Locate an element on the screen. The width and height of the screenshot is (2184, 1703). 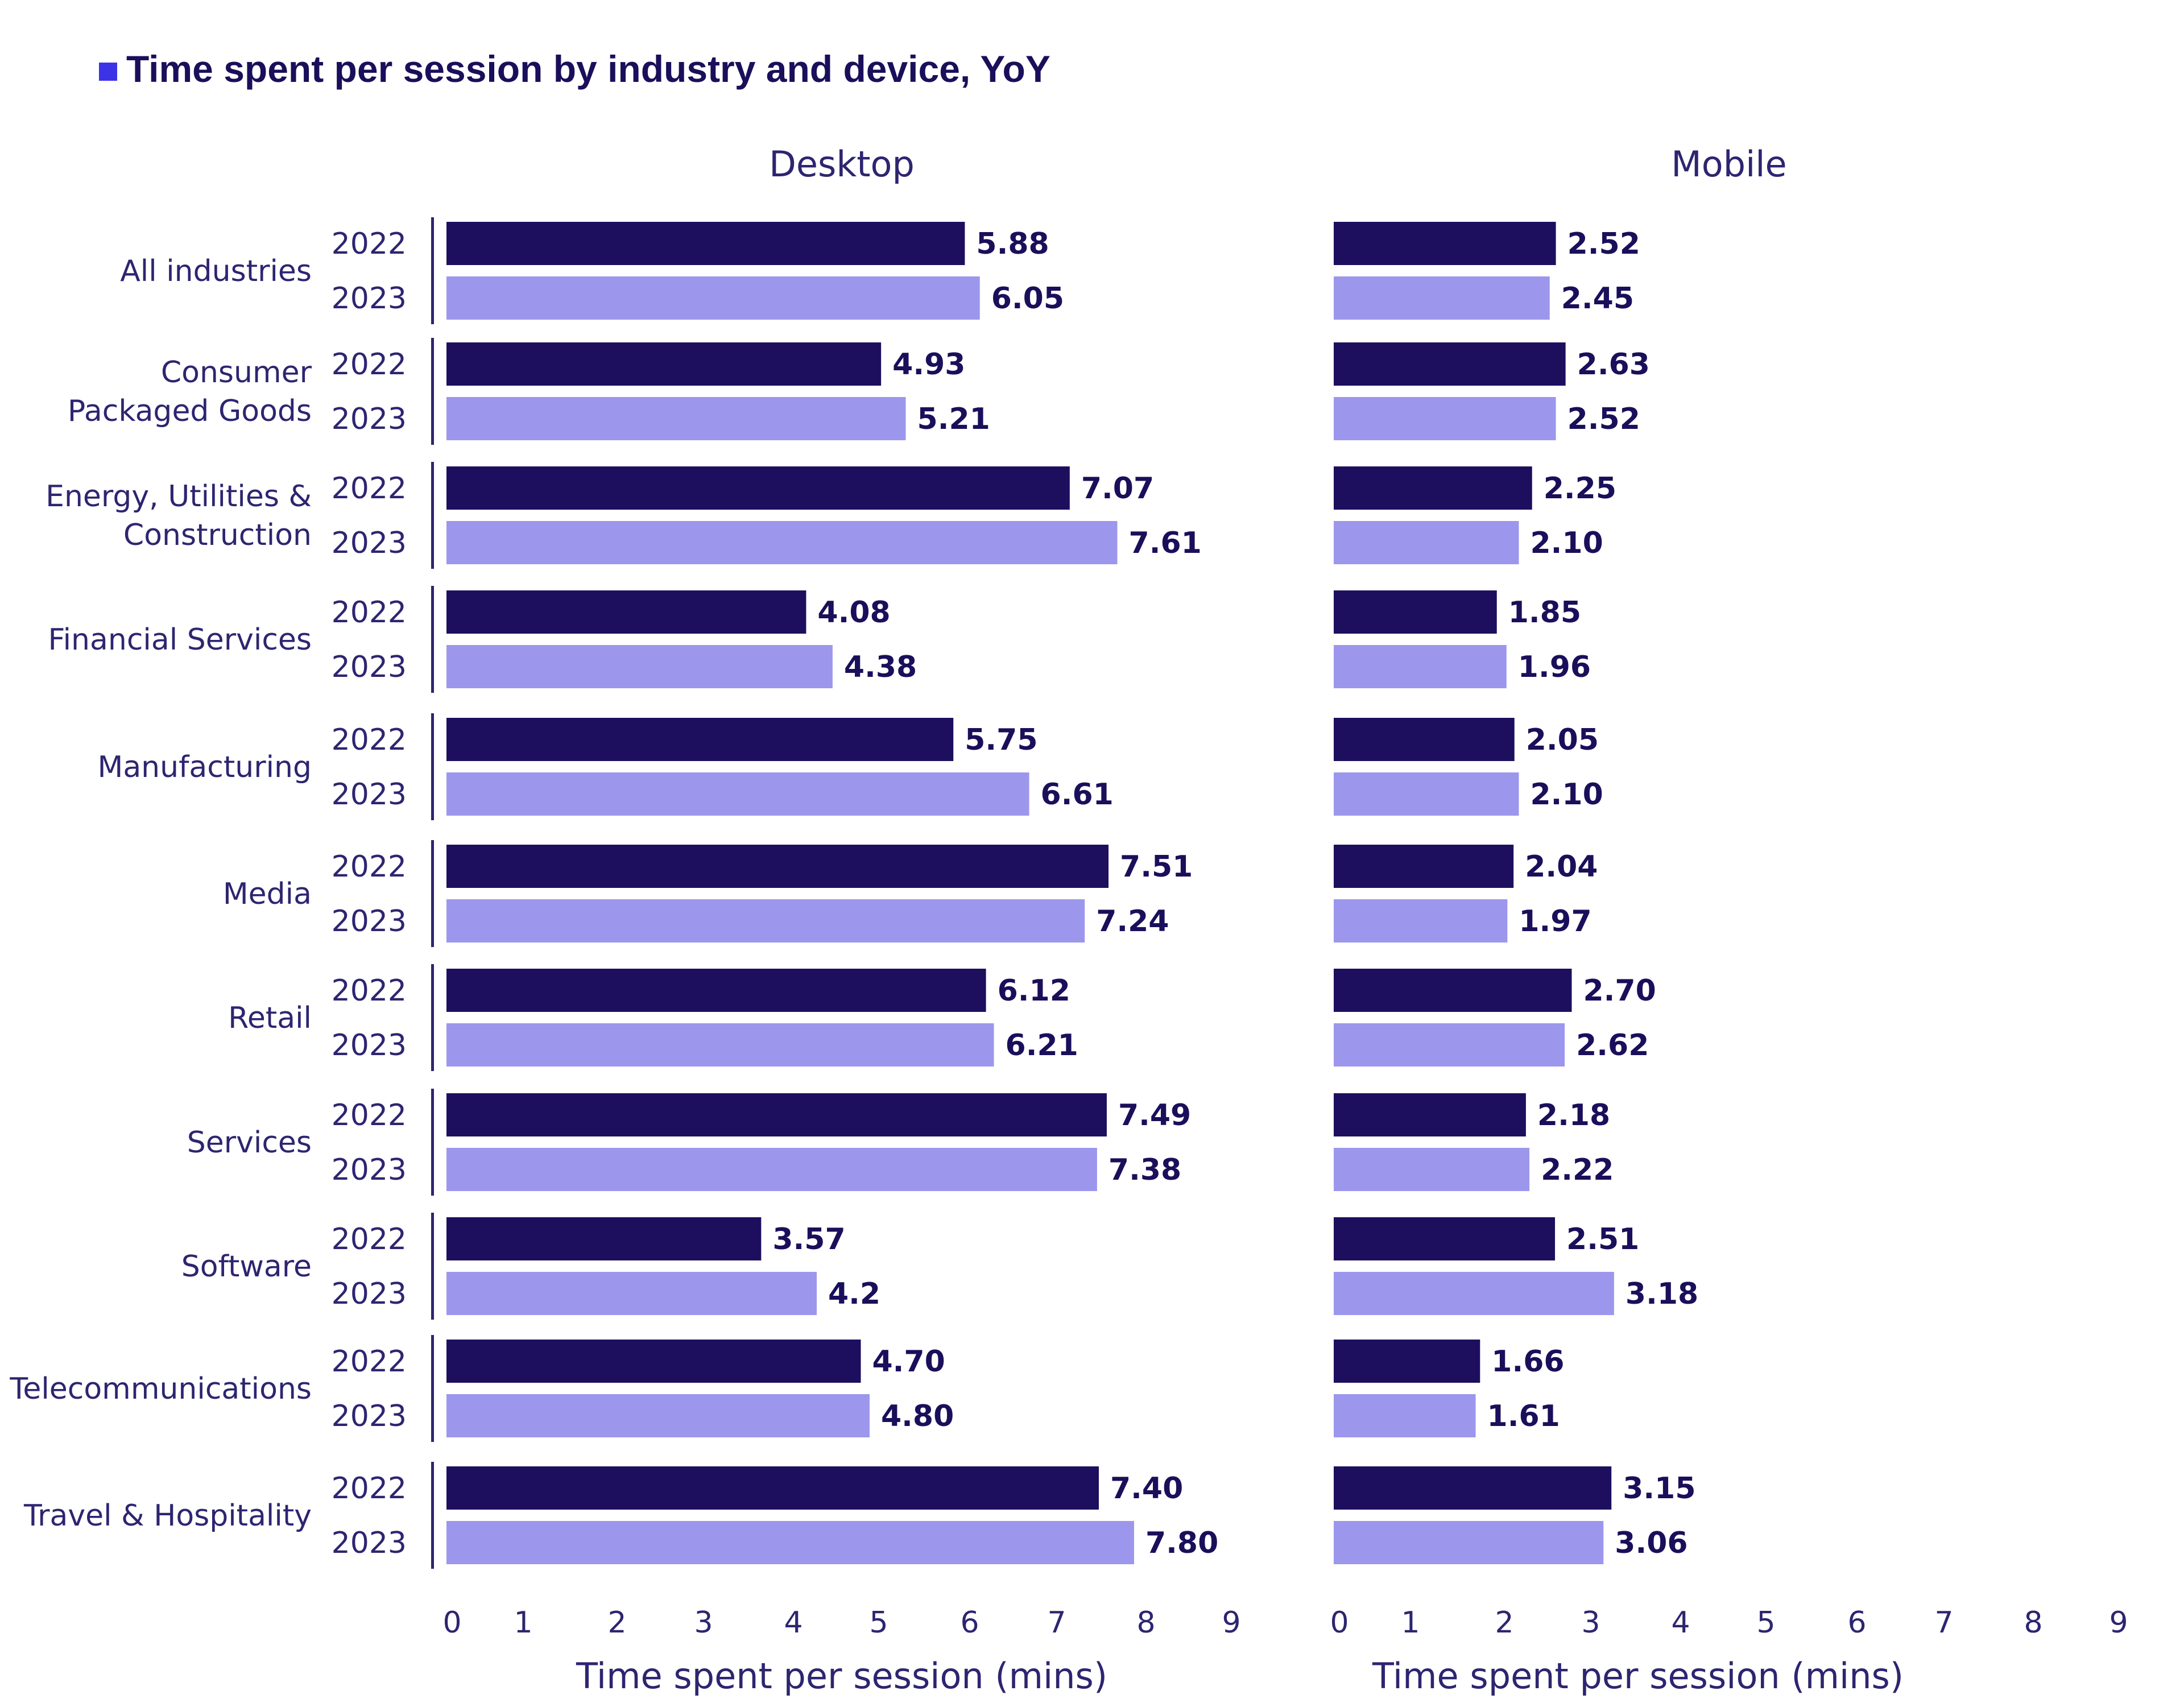
data-label: 1.96 is located at coordinates (1554, 667).